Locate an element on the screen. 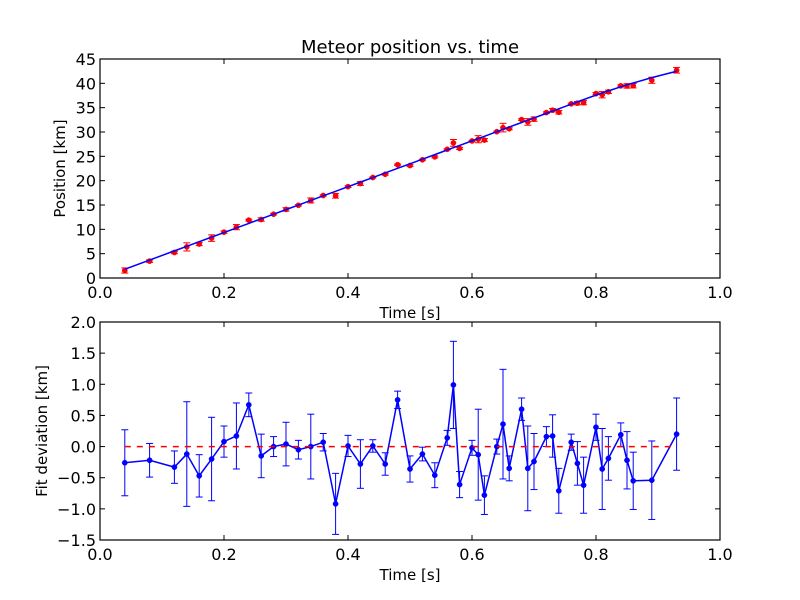 The width and height of the screenshot is (800, 600). position-y-tick-label: 10 is located at coordinates (86, 229).